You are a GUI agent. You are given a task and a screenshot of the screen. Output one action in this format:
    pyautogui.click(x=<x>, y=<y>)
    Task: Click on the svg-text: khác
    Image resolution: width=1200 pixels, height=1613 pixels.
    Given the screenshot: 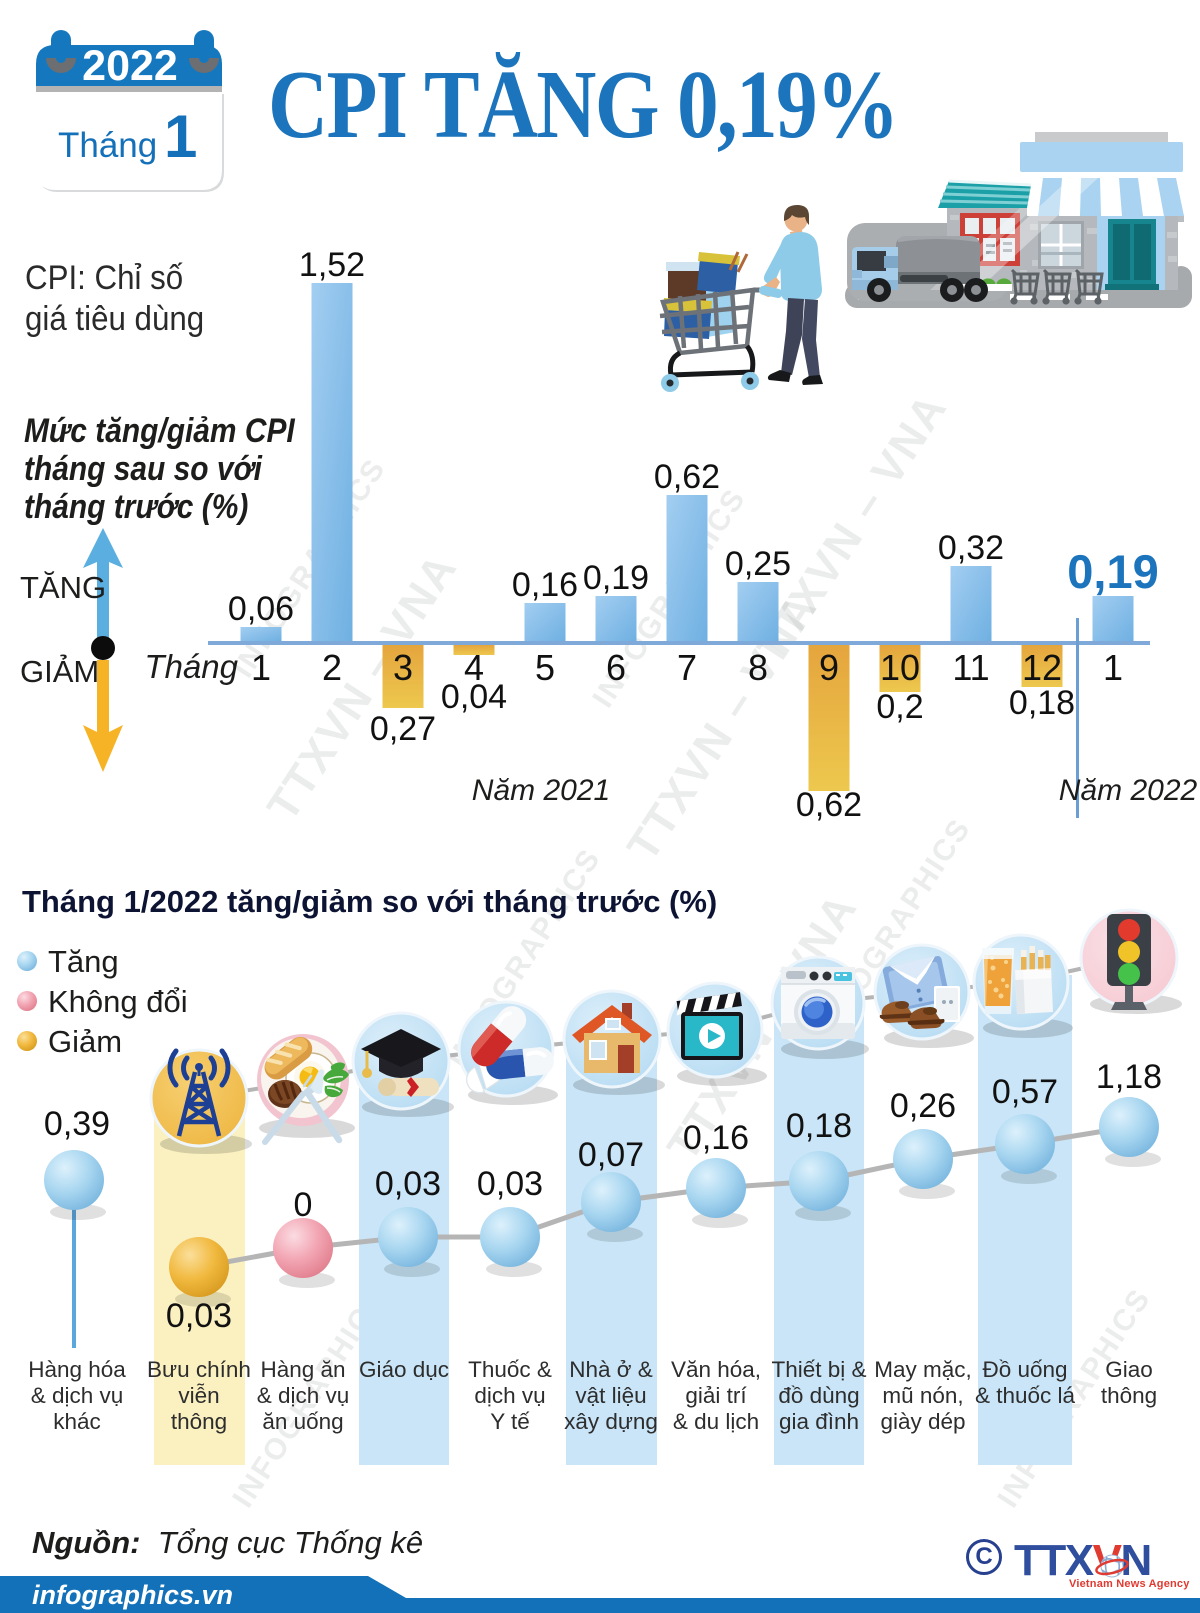 What is the action you would take?
    pyautogui.click(x=77, y=1421)
    